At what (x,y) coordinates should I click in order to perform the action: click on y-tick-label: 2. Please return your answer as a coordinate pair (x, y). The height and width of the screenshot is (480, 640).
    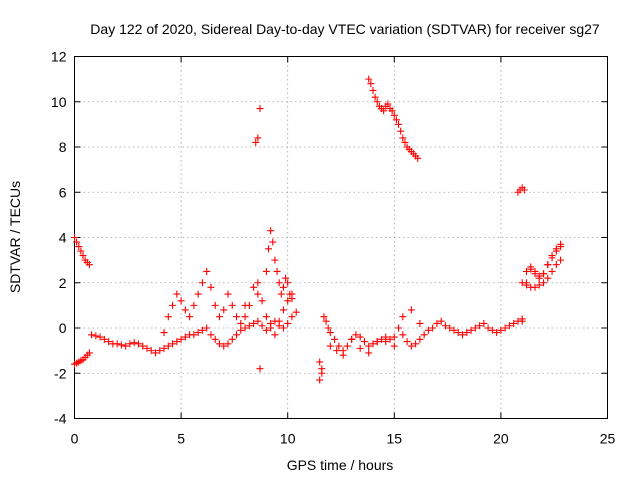
    Looking at the image, I should click on (63, 283).